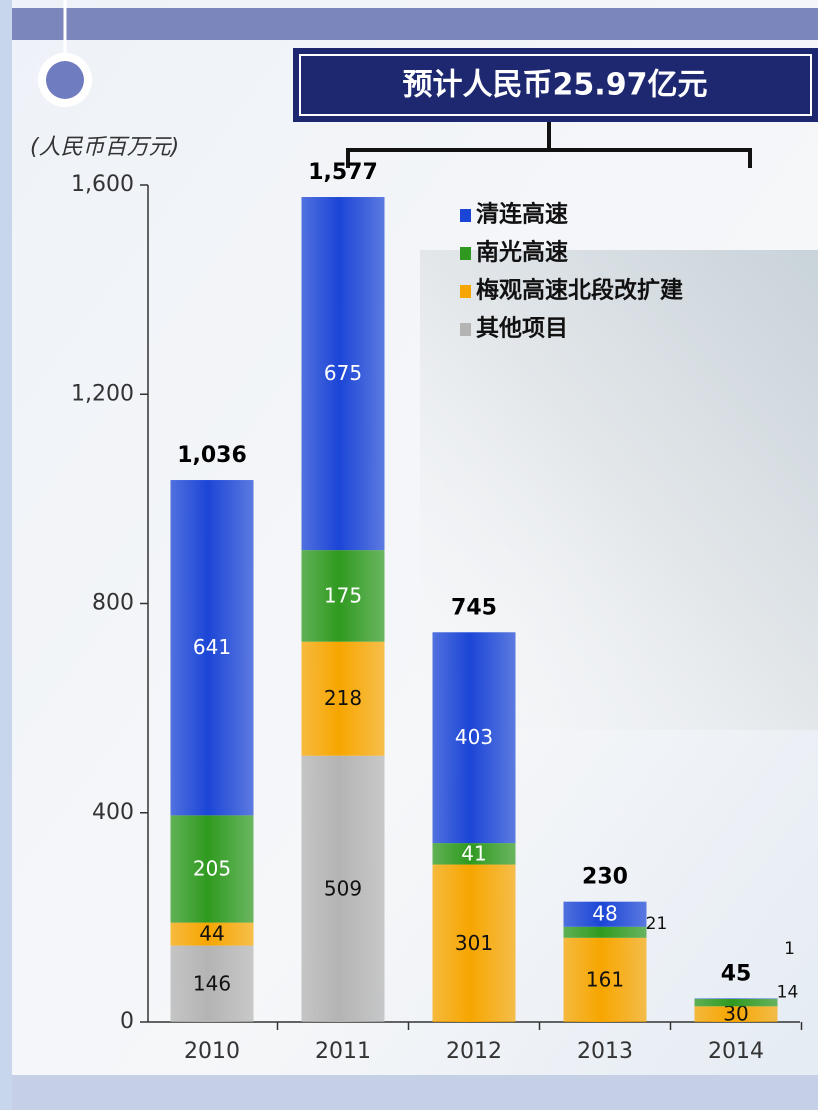  Describe the element at coordinates (788, 992) in the screenshot. I see `segment-label: 14` at that location.